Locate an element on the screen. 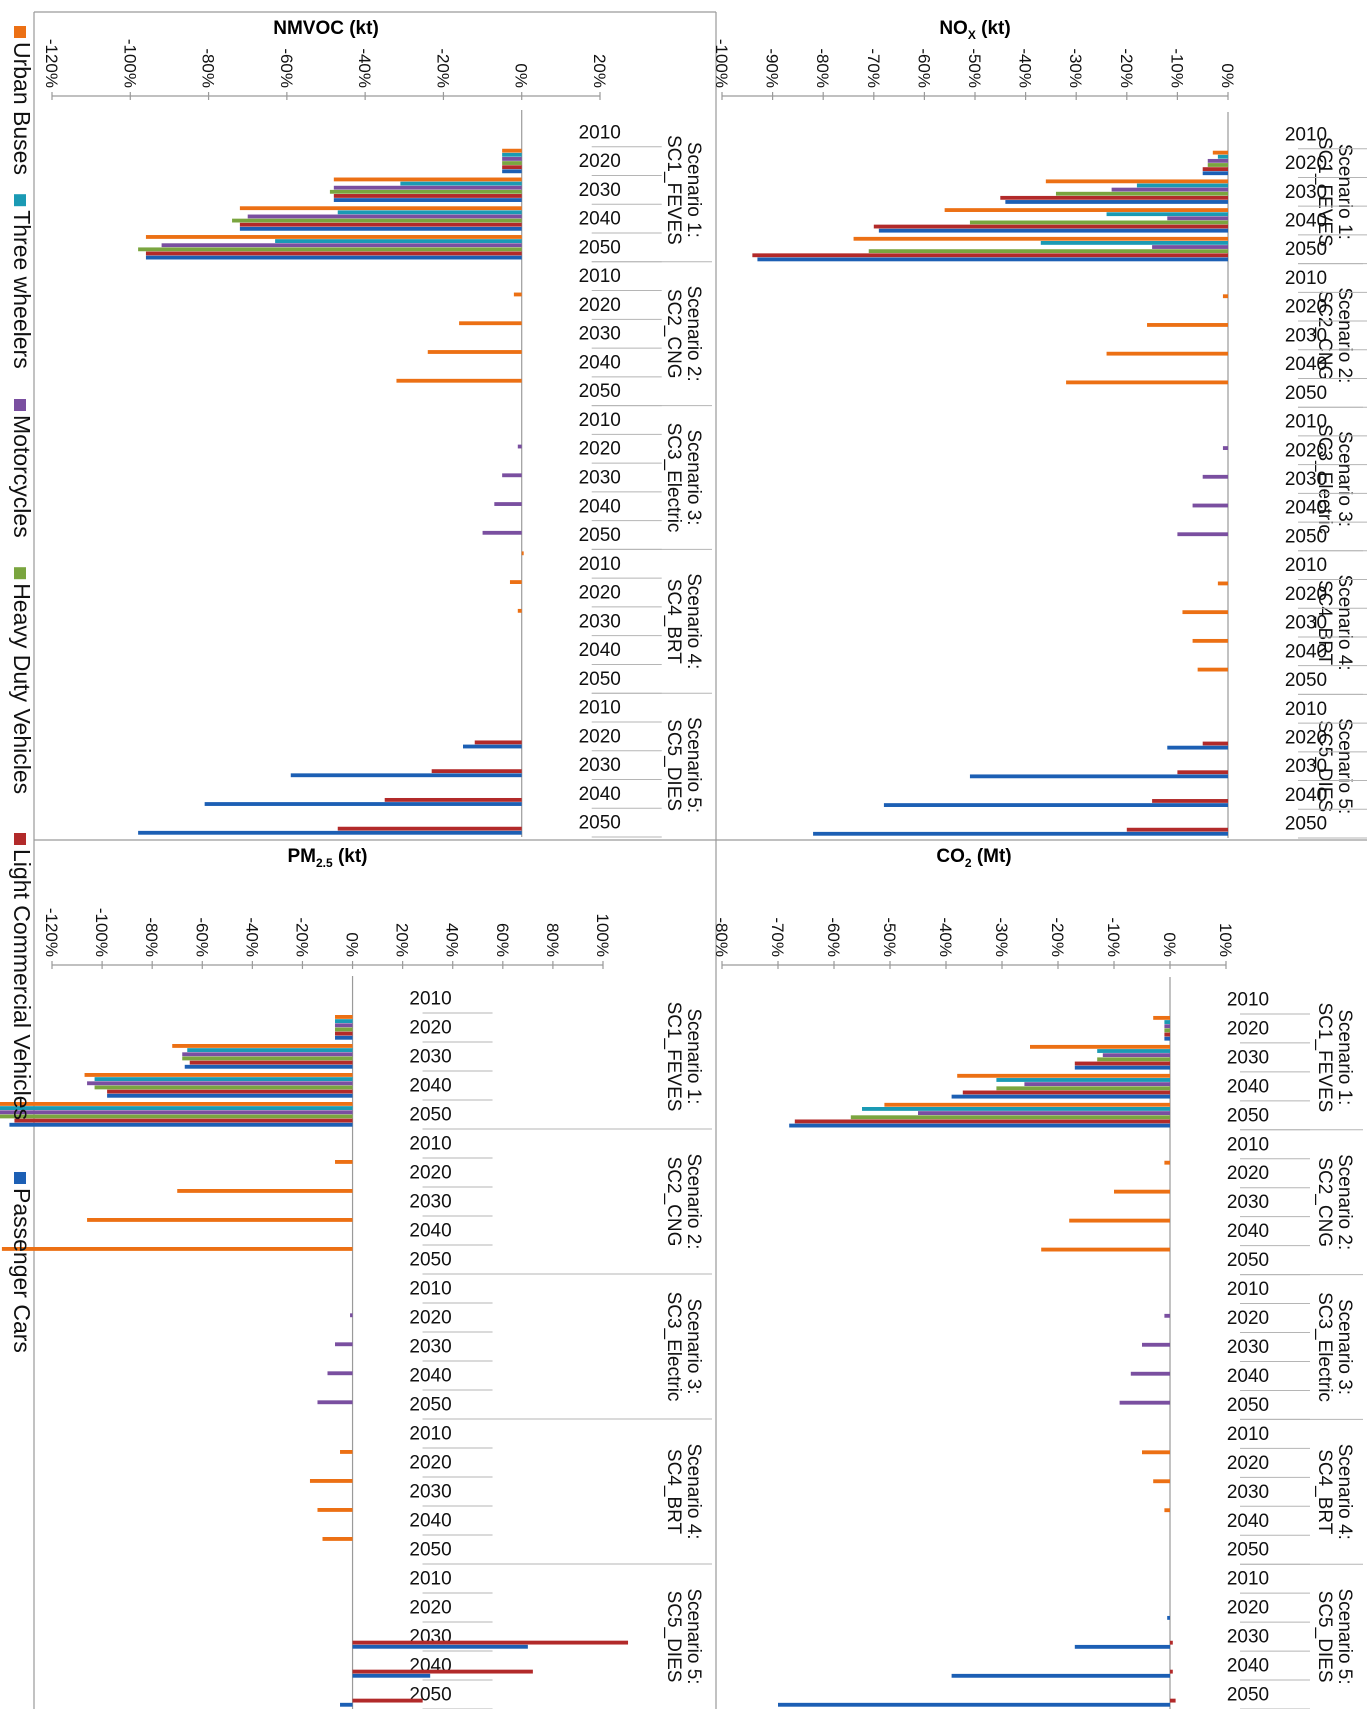 The height and width of the screenshot is (1709, 1367). value-tick-label: -30% is located at coordinates (1001, 937).